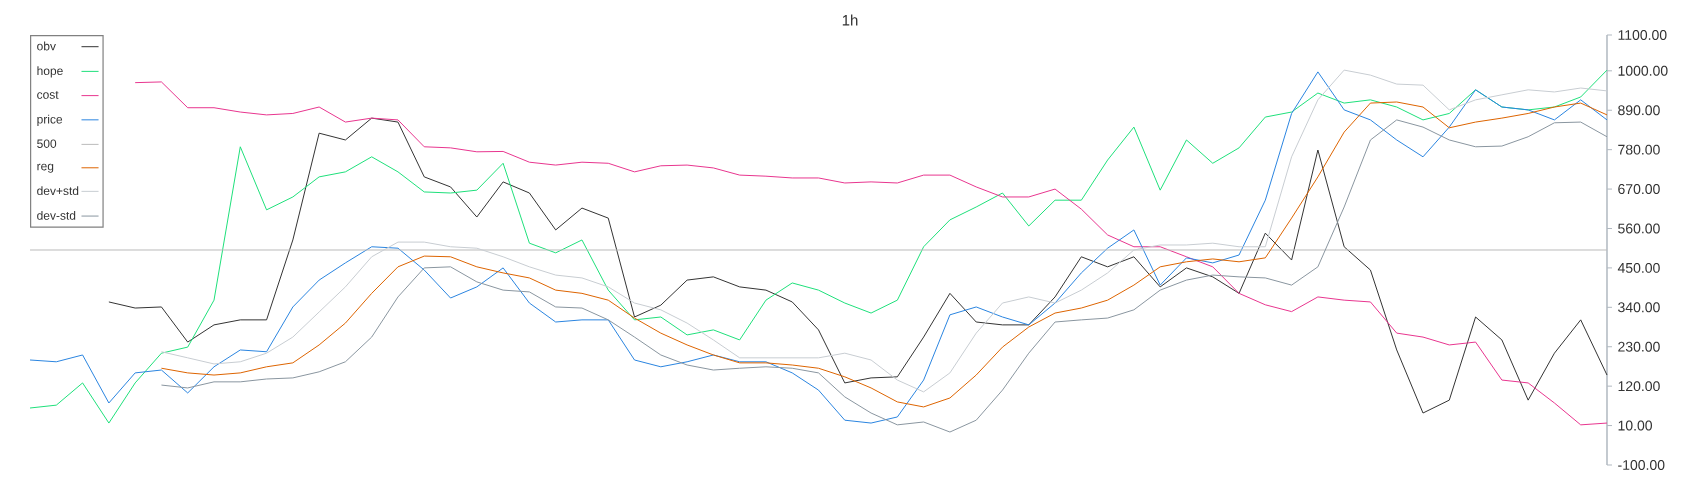 This screenshot has width=1700, height=500. What do you see at coordinates (50, 72) in the screenshot?
I see `legend-label: hope` at bounding box center [50, 72].